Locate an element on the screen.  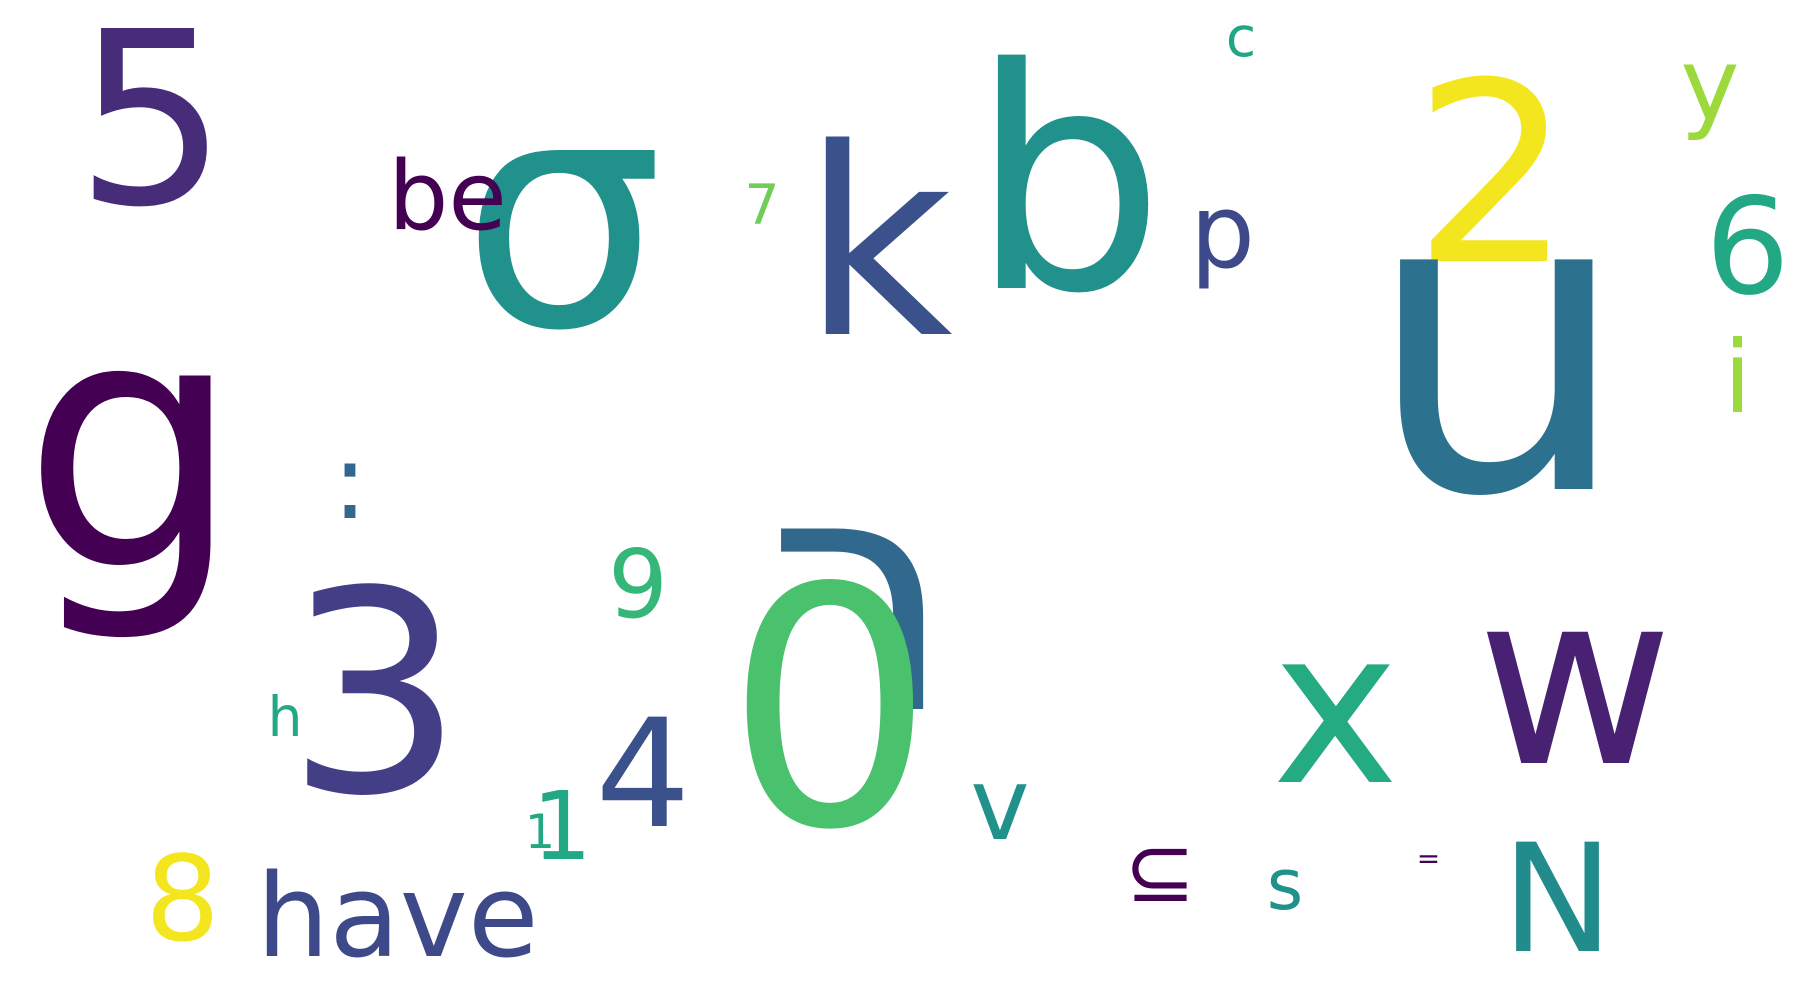
word-x: x is located at coordinates (1335, 707).